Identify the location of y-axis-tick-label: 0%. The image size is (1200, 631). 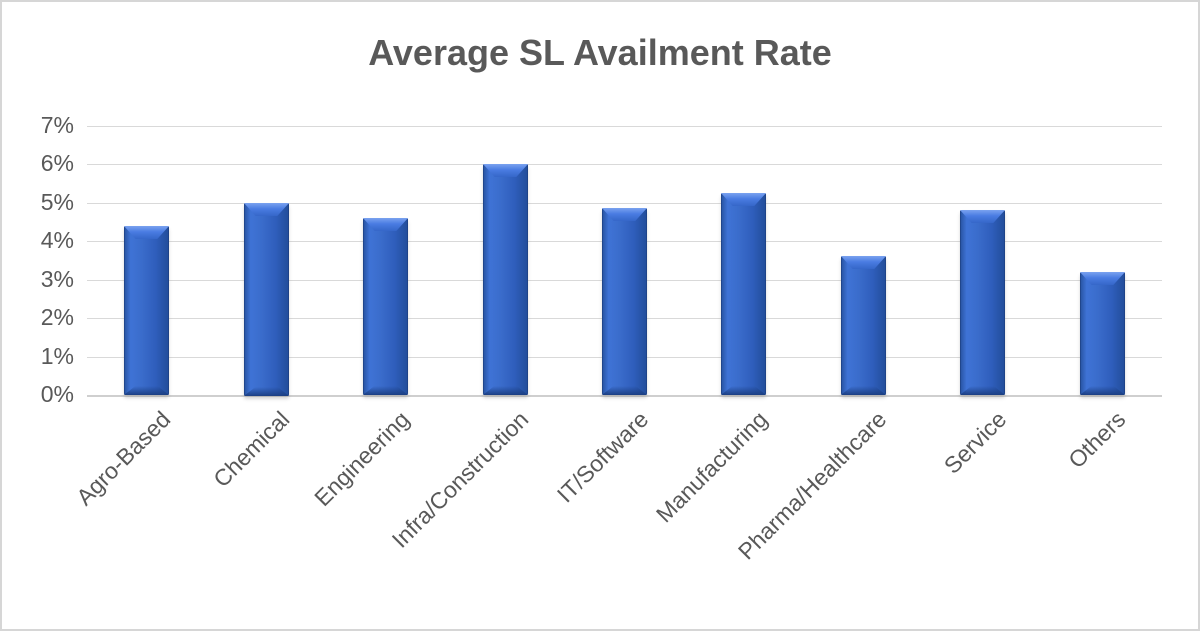
(57, 394).